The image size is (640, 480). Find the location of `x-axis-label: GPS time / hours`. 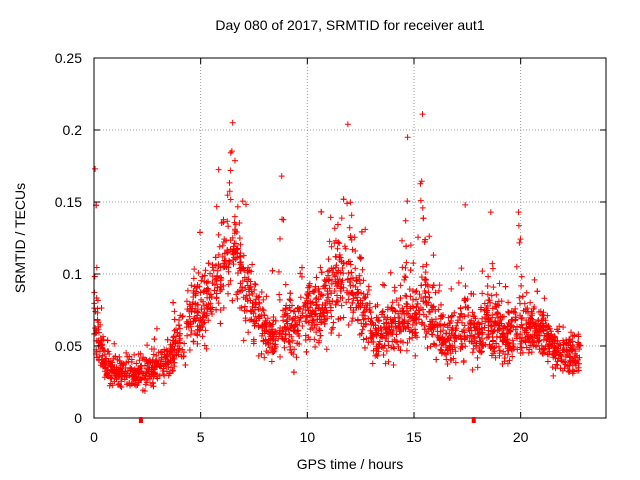

x-axis-label: GPS time / hours is located at coordinates (350, 464).